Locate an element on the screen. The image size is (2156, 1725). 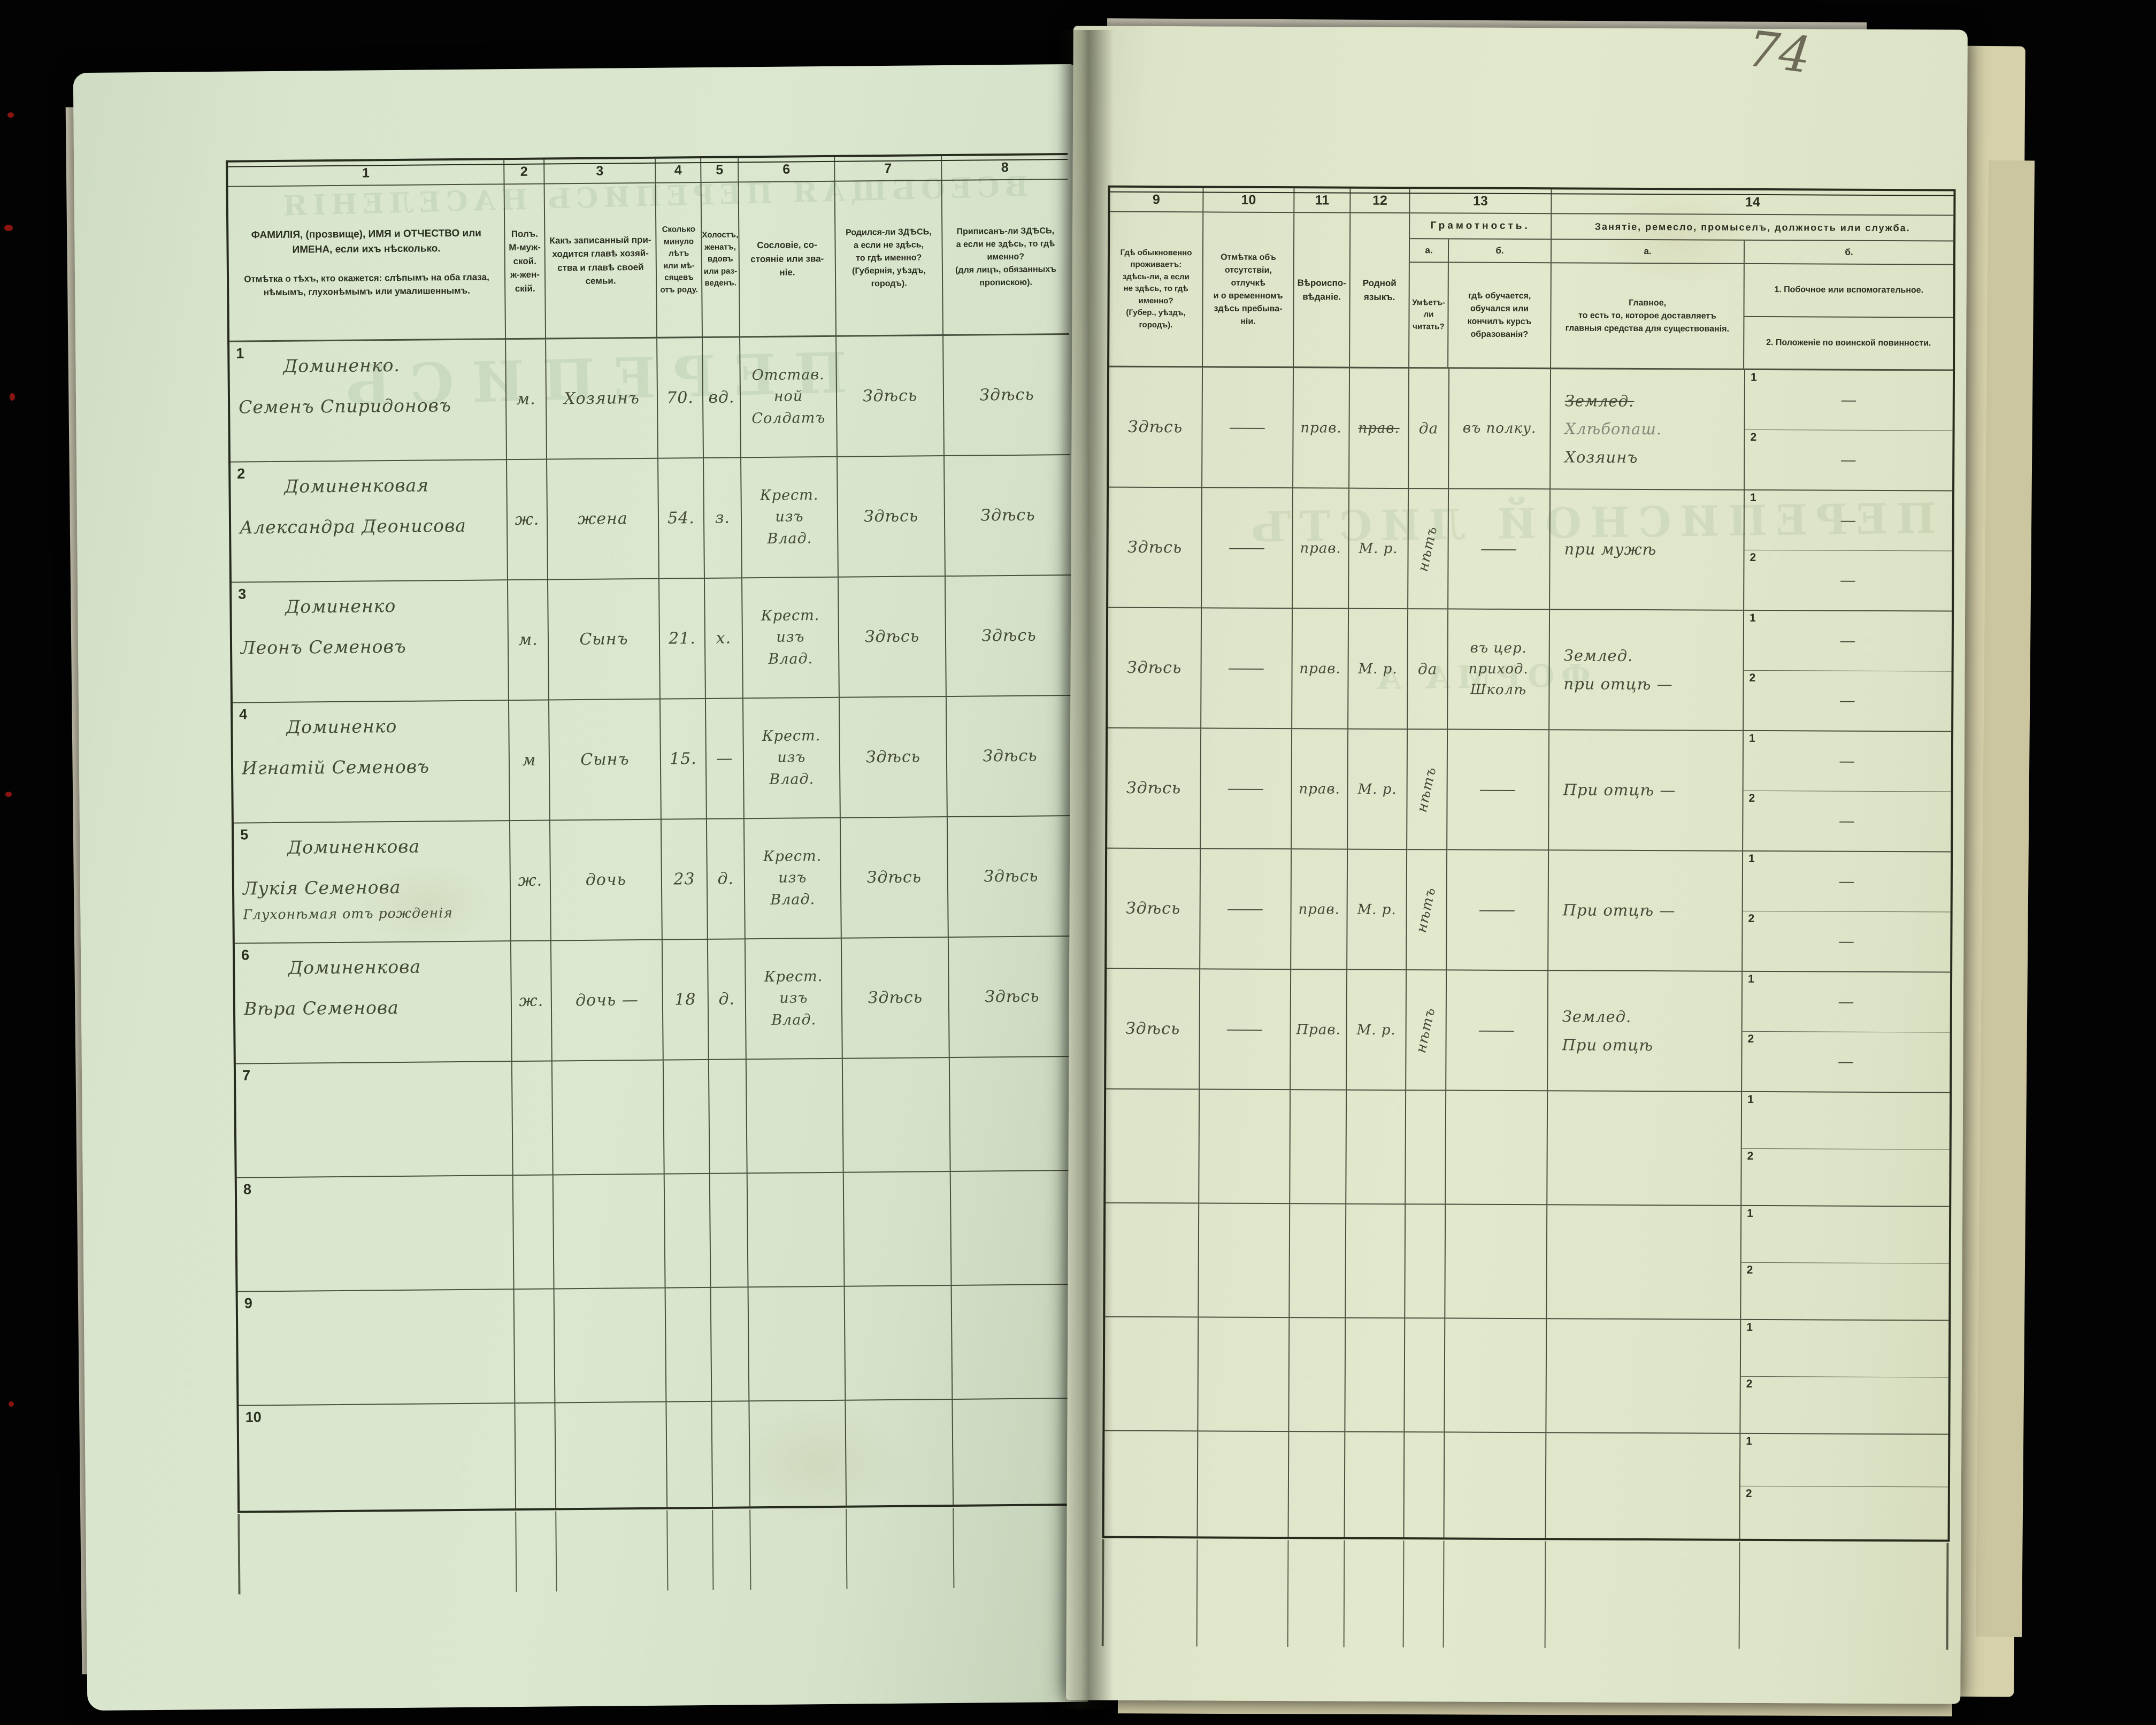
book-binding-shadow is located at coordinates (1086, 869).